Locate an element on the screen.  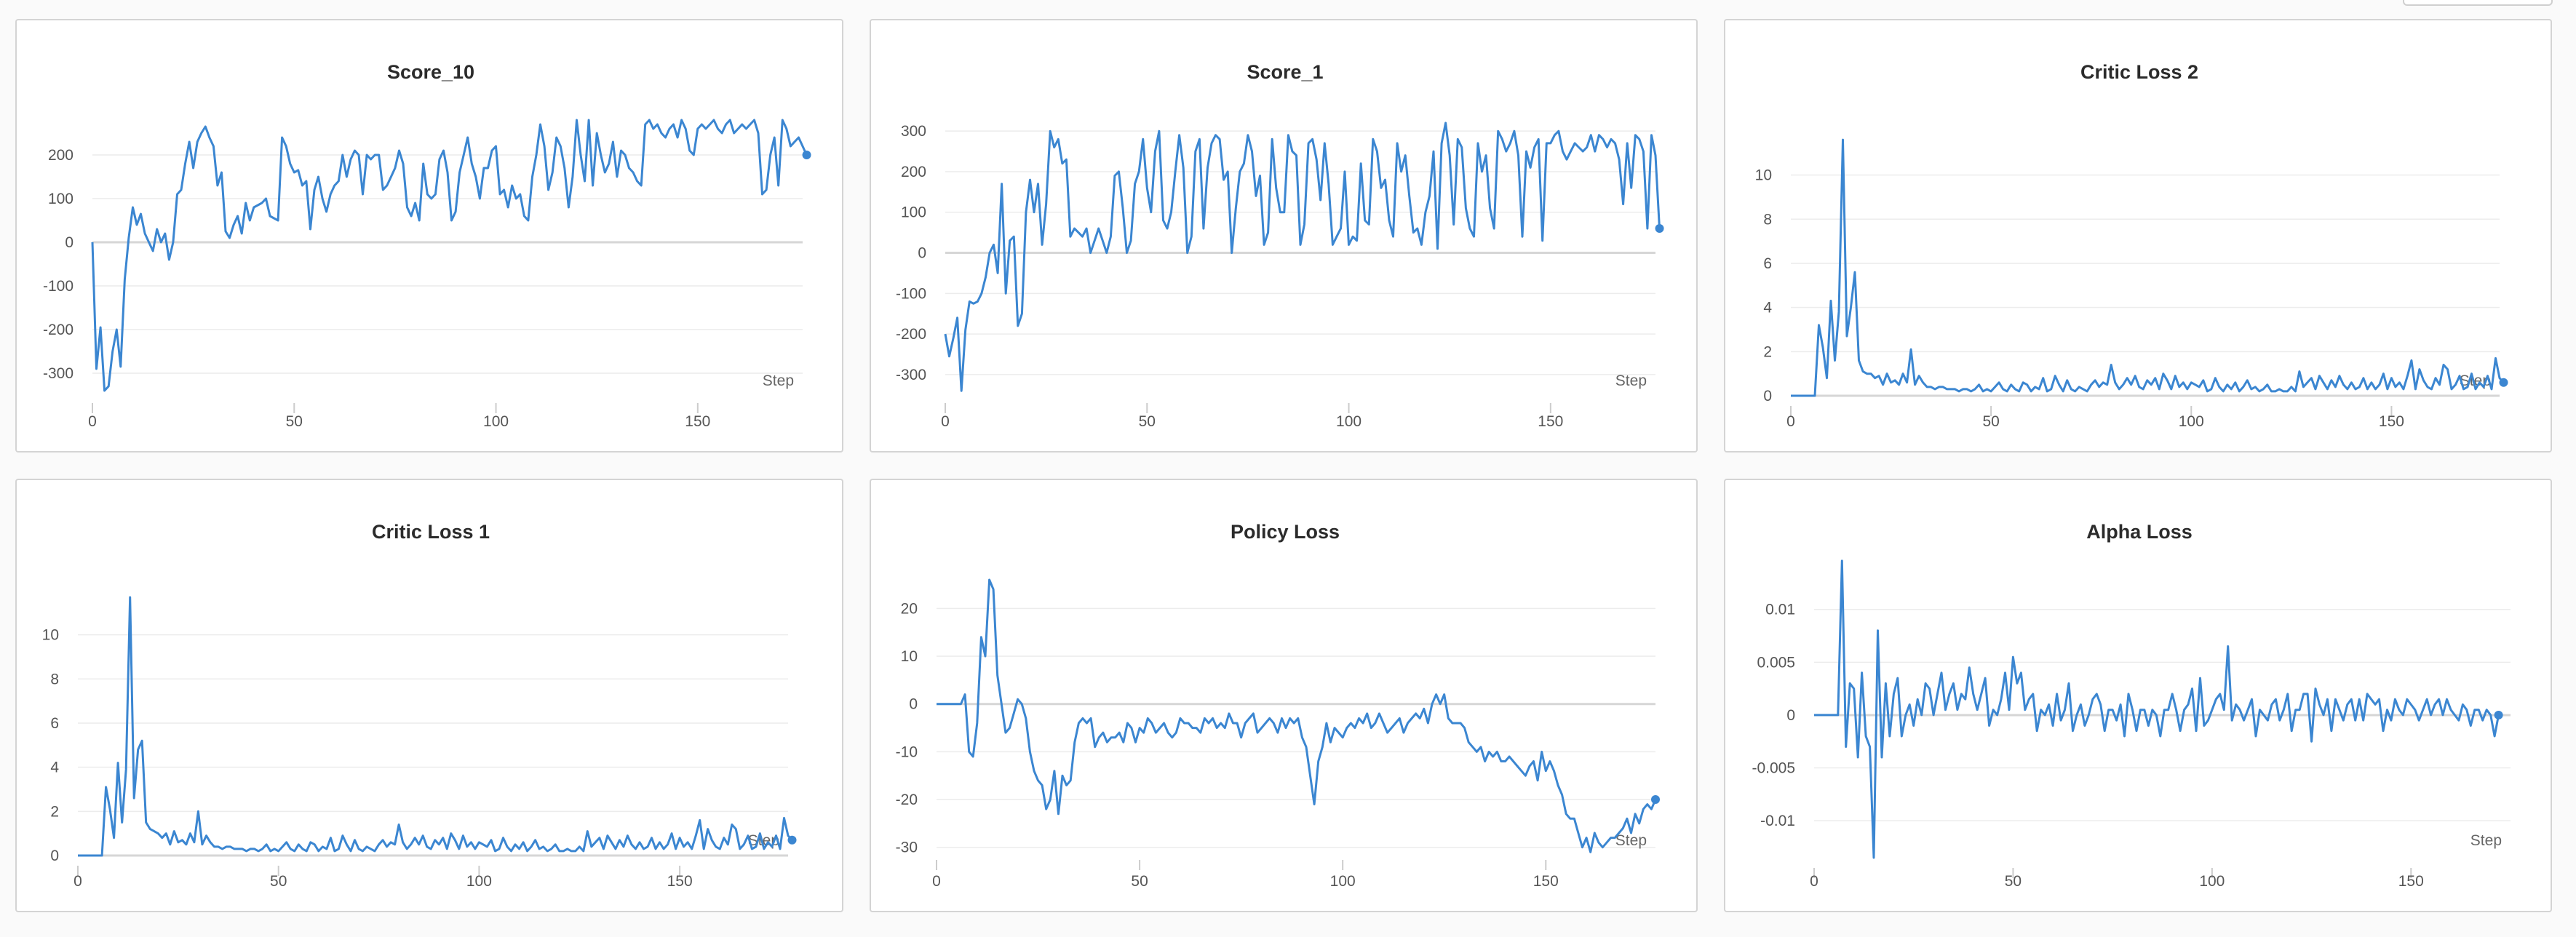
chart-title: Score_1 is located at coordinates (1285, 72).